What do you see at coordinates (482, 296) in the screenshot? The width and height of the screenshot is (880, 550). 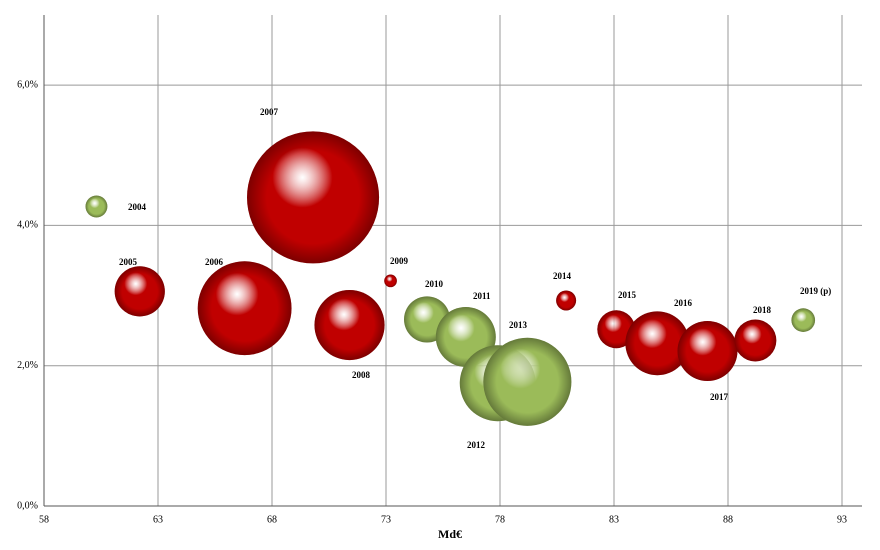 I see `bubble-label: 2011` at bounding box center [482, 296].